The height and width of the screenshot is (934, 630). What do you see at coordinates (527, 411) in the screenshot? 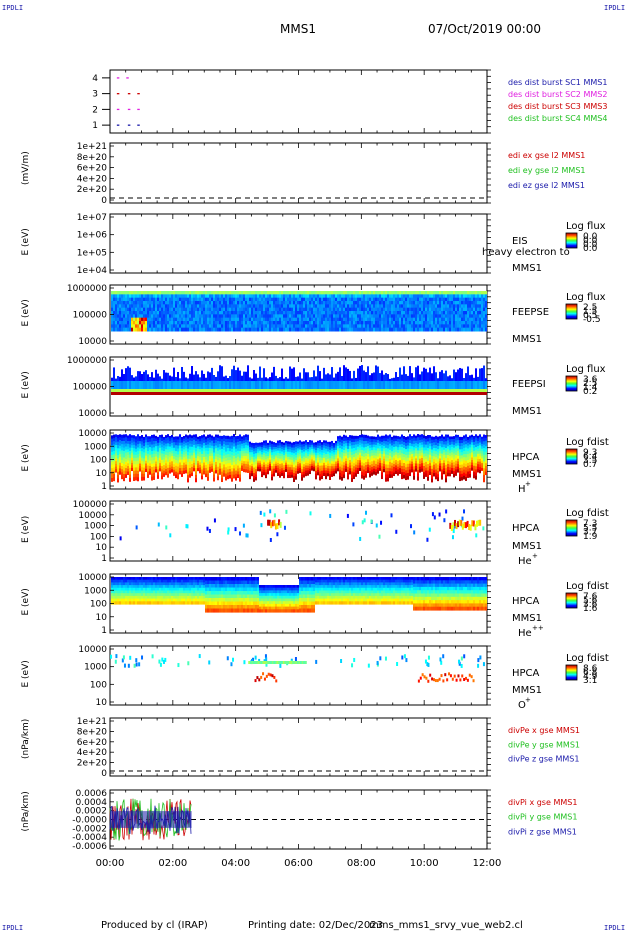
I see `instrument-sc-label: MMS1` at bounding box center [527, 411].